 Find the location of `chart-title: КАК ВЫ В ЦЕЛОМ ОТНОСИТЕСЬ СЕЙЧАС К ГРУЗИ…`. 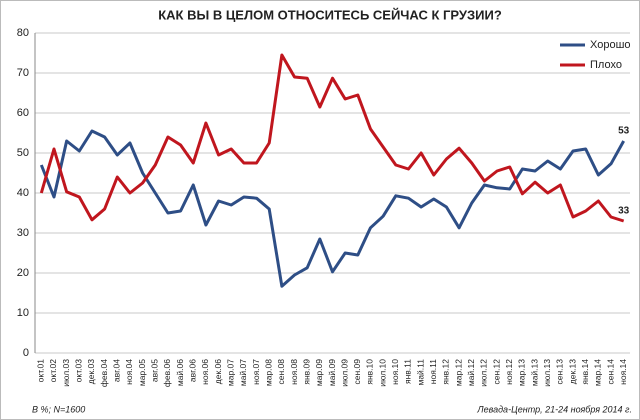

chart-title: КАК ВЫ В ЦЕЛОМ ОТНОСИТЕСЬ СЕЙЧАС К ГРУЗИ… is located at coordinates (330, 14).